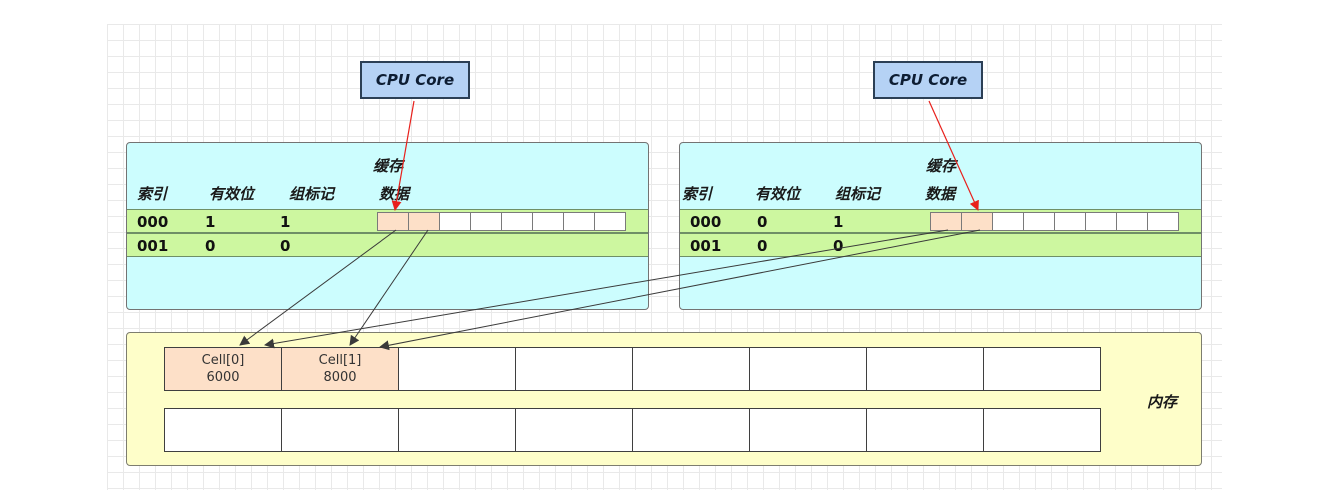 The image size is (1328, 501). I want to click on memory-cell-value: 8000, so click(340, 377).